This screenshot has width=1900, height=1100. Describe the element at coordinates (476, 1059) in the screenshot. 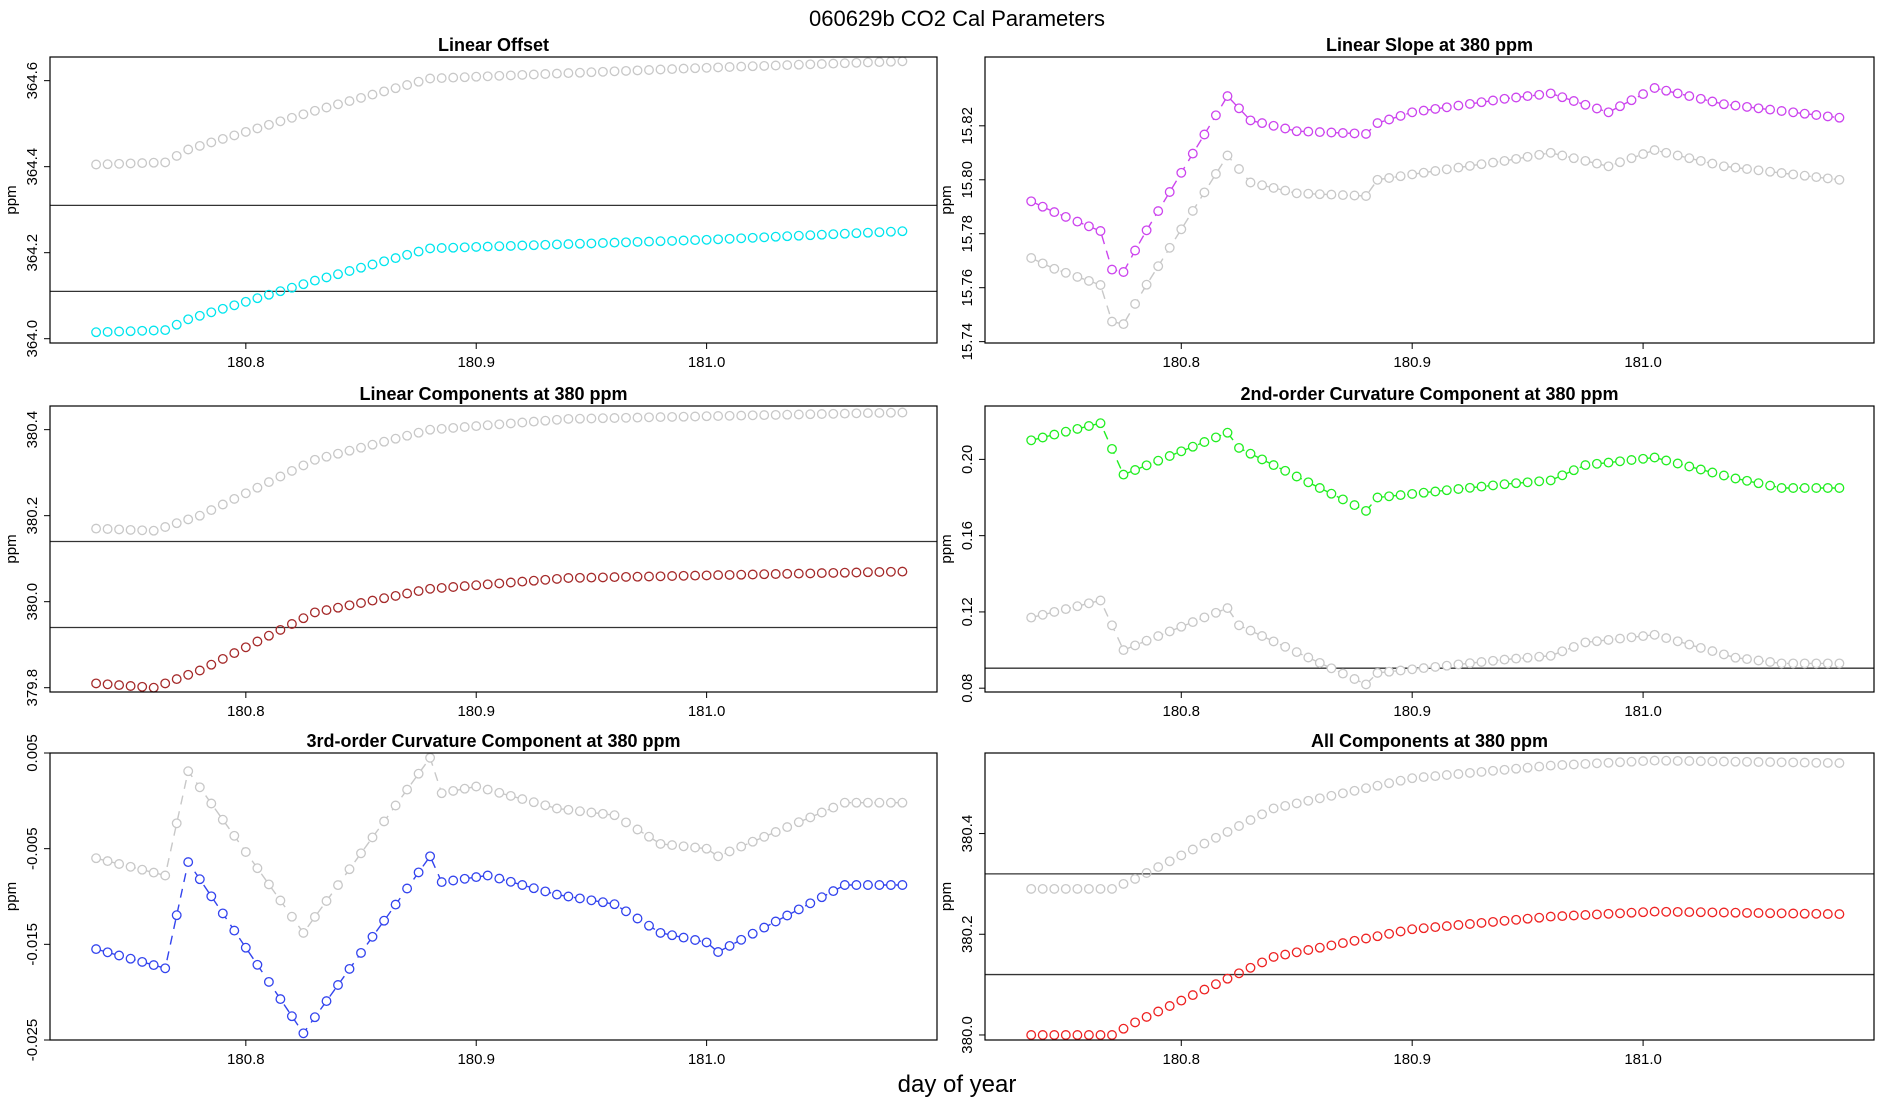

I see `x-tick-label: 180.9` at that location.